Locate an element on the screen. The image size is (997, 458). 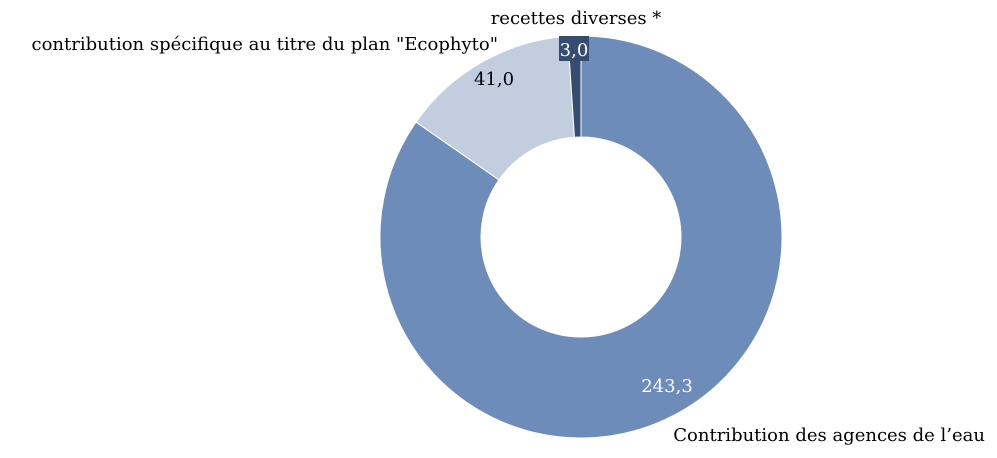
value-label-2: 3,0 is located at coordinates (574, 50).